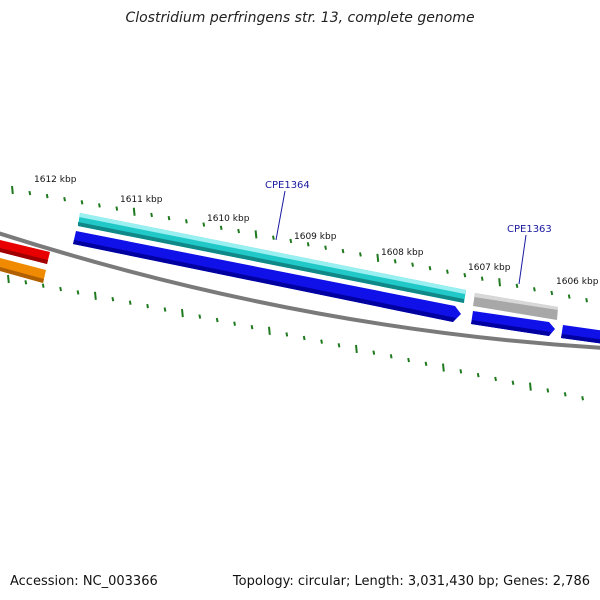  What do you see at coordinates (516, 301) in the screenshot?
I see `cpe1363-feature-highlight` at bounding box center [516, 301].